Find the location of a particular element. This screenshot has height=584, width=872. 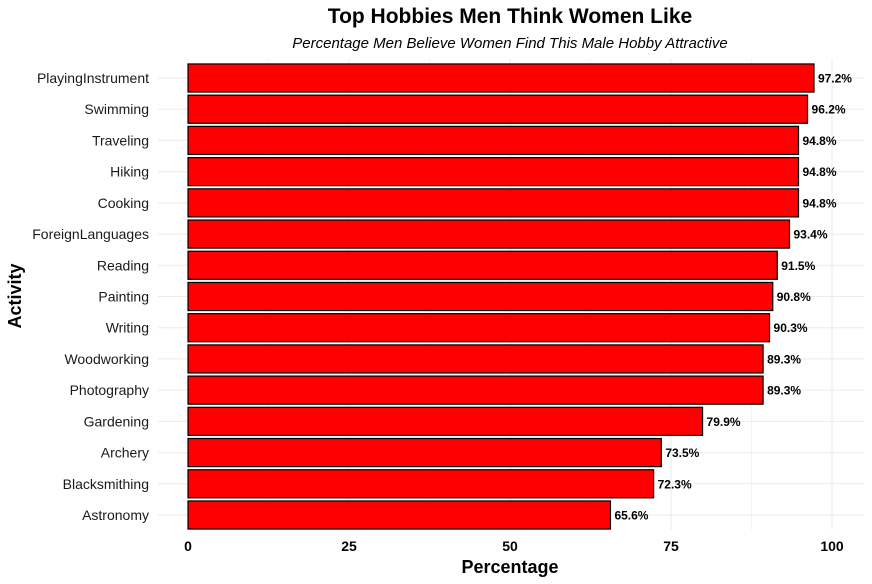

category-label: Archery is located at coordinates (125, 453).